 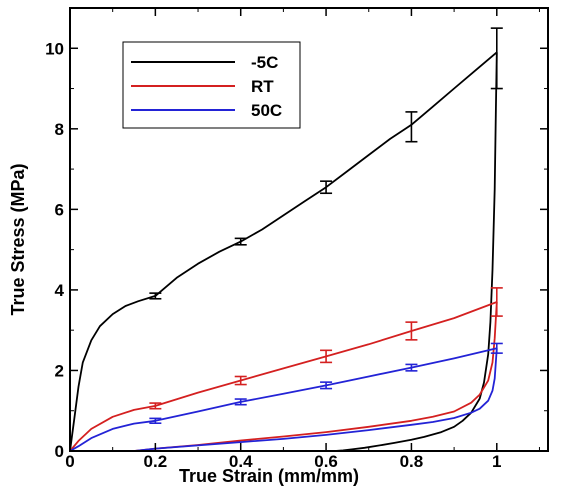 What do you see at coordinates (59, 209) in the screenshot?
I see `y-tick-label: 6` at bounding box center [59, 209].